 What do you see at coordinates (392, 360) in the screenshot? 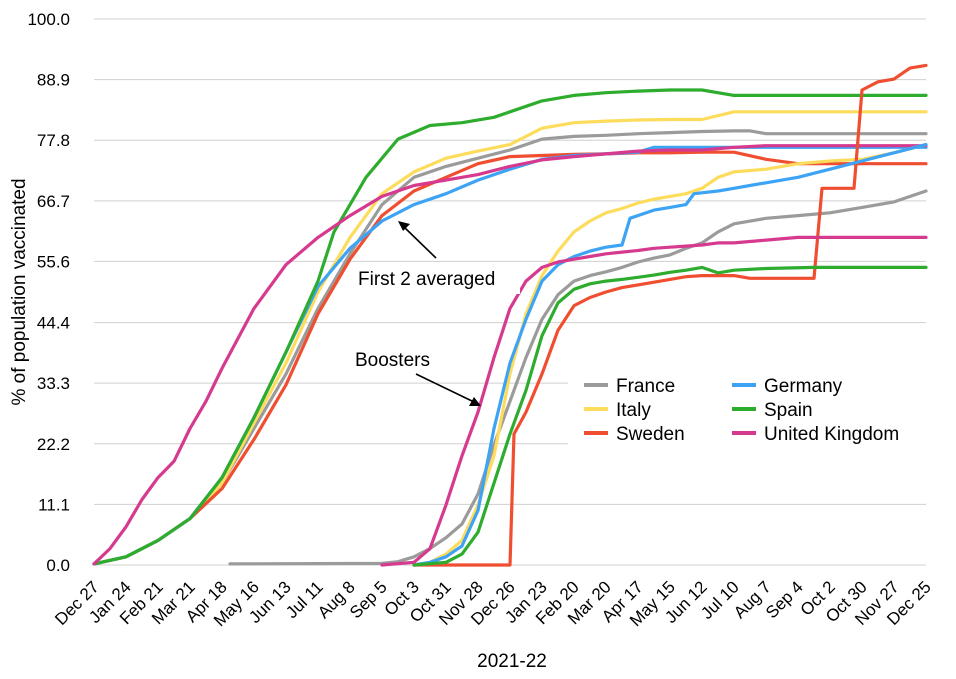
I see `annotation-boosters: Boosters` at bounding box center [392, 360].